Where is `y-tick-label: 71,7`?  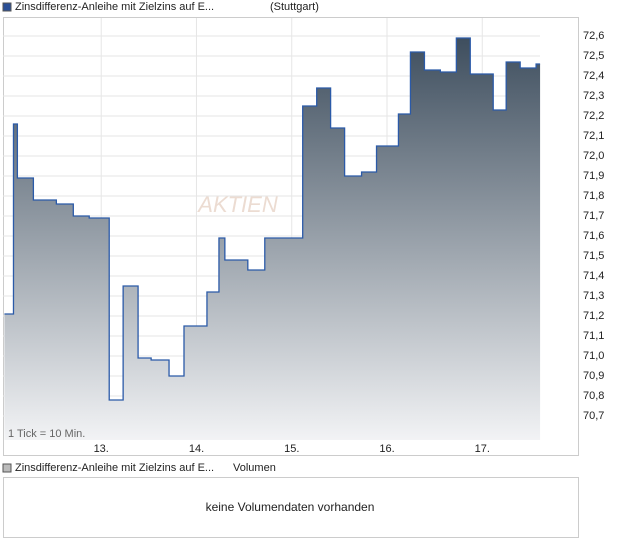
y-tick-label: 71,7 is located at coordinates (593, 216).